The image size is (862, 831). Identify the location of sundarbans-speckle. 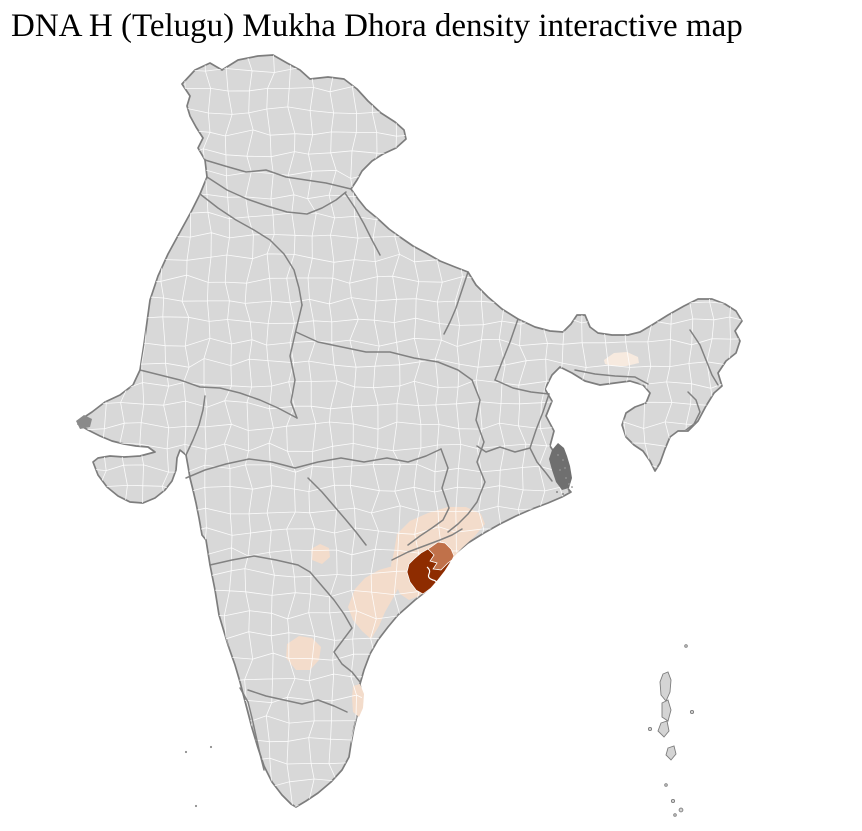
(563, 469).